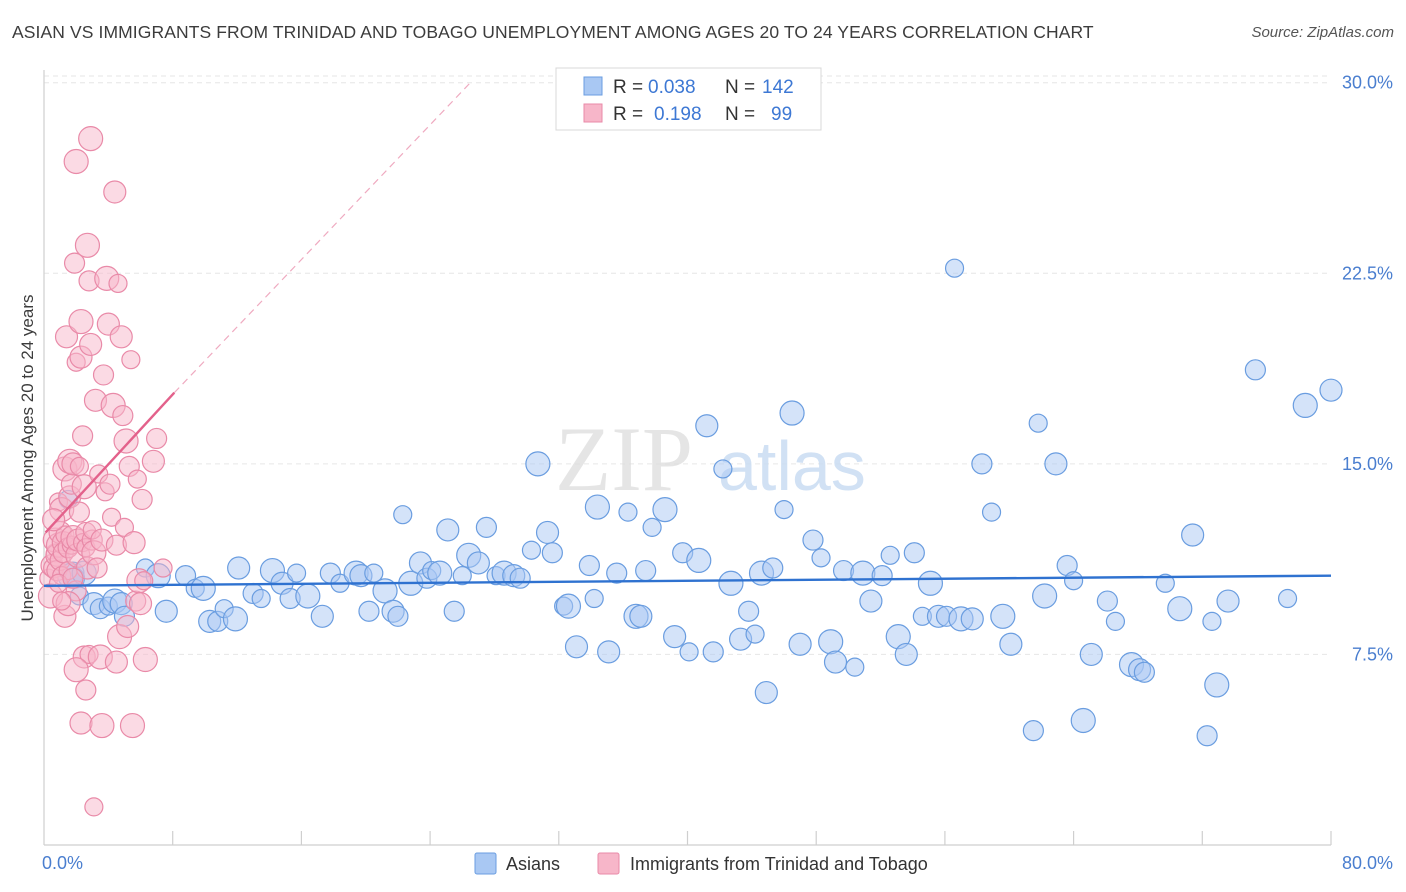 The image size is (1406, 892). I want to click on trinidad-trend-line, so click(110, 462).